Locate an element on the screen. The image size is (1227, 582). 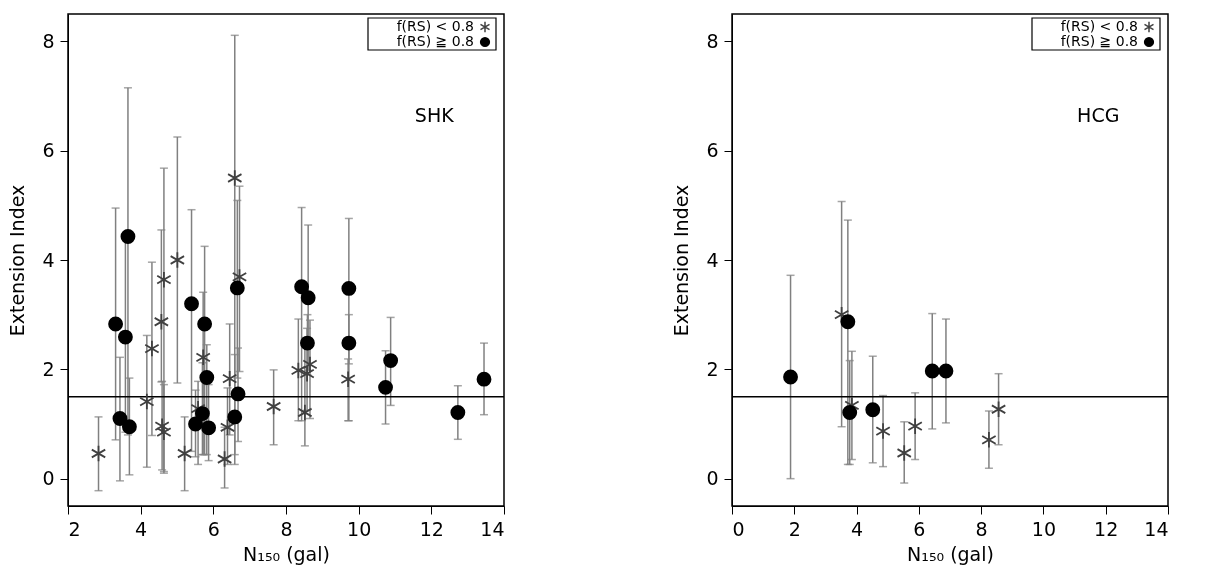
text: SHK is located at coordinates (434, 115).